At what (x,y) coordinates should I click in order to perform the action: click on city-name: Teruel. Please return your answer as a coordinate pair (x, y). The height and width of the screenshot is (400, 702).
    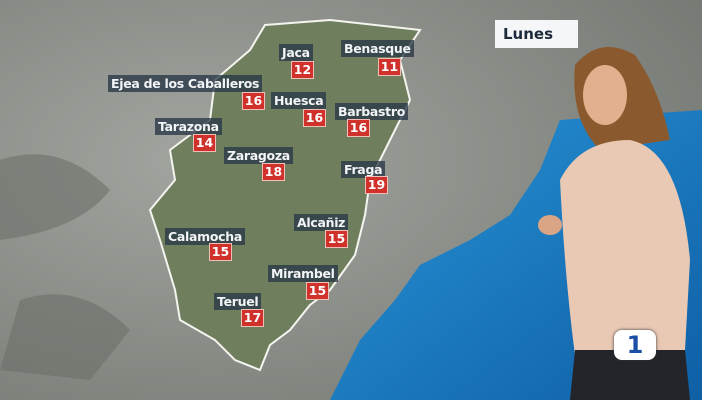
    Looking at the image, I should click on (238, 301).